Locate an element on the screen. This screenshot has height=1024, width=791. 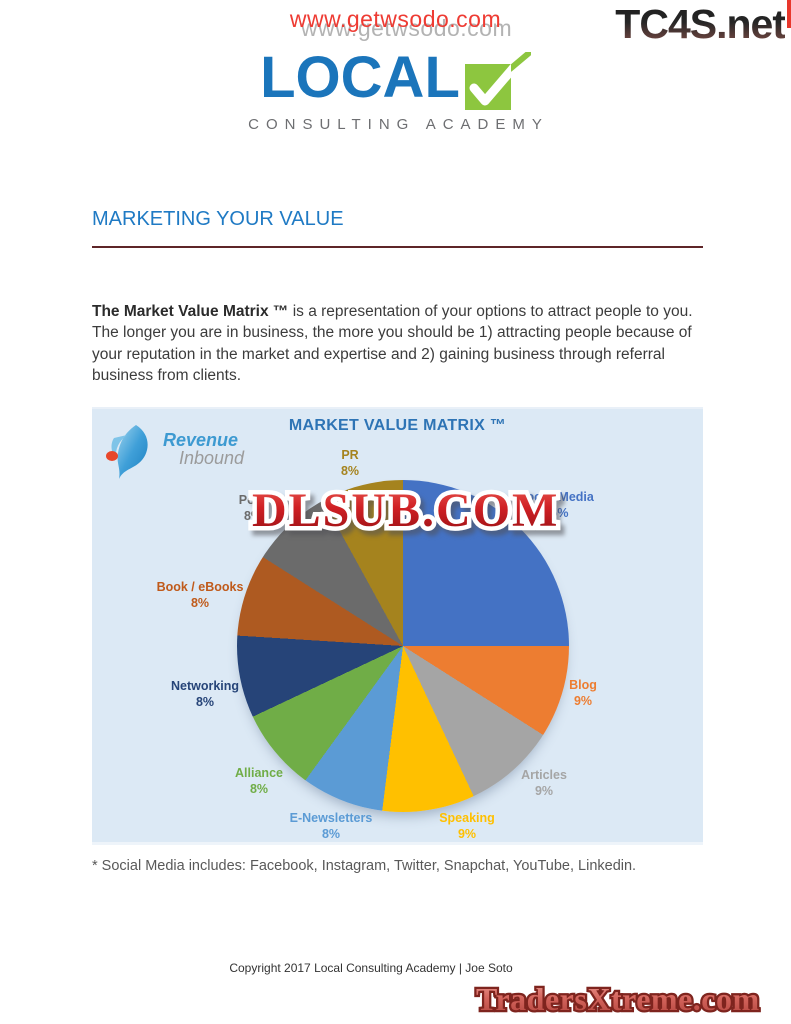
dlsub-watermark-stroke: DLSUB.COM is located at coordinates (404, 511).